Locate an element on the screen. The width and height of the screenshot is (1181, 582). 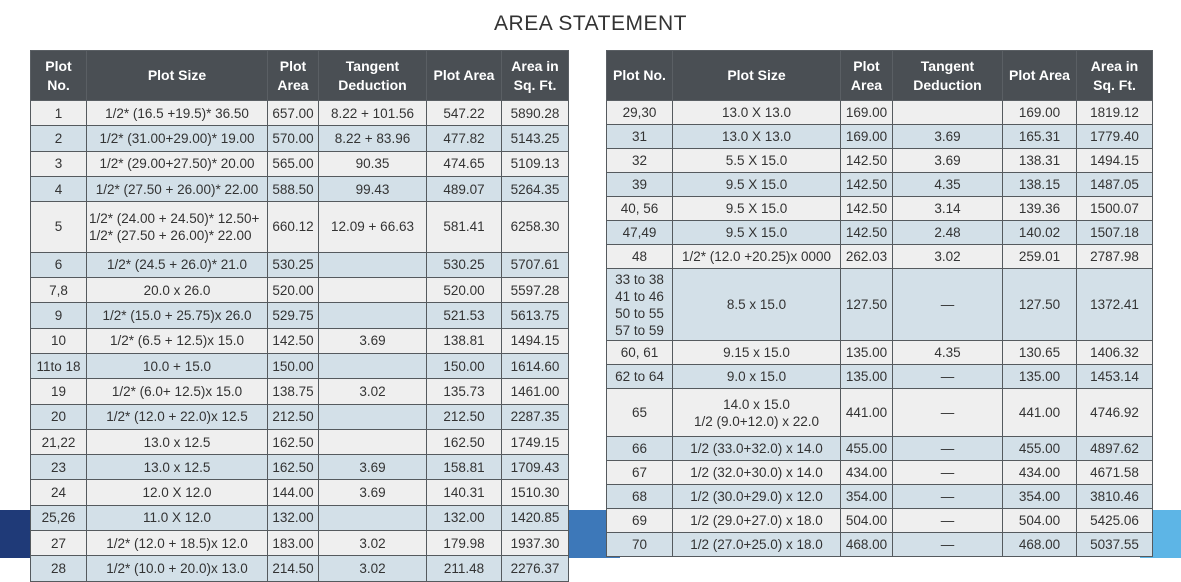
cell-plot-no: 32 is located at coordinates (639, 160).